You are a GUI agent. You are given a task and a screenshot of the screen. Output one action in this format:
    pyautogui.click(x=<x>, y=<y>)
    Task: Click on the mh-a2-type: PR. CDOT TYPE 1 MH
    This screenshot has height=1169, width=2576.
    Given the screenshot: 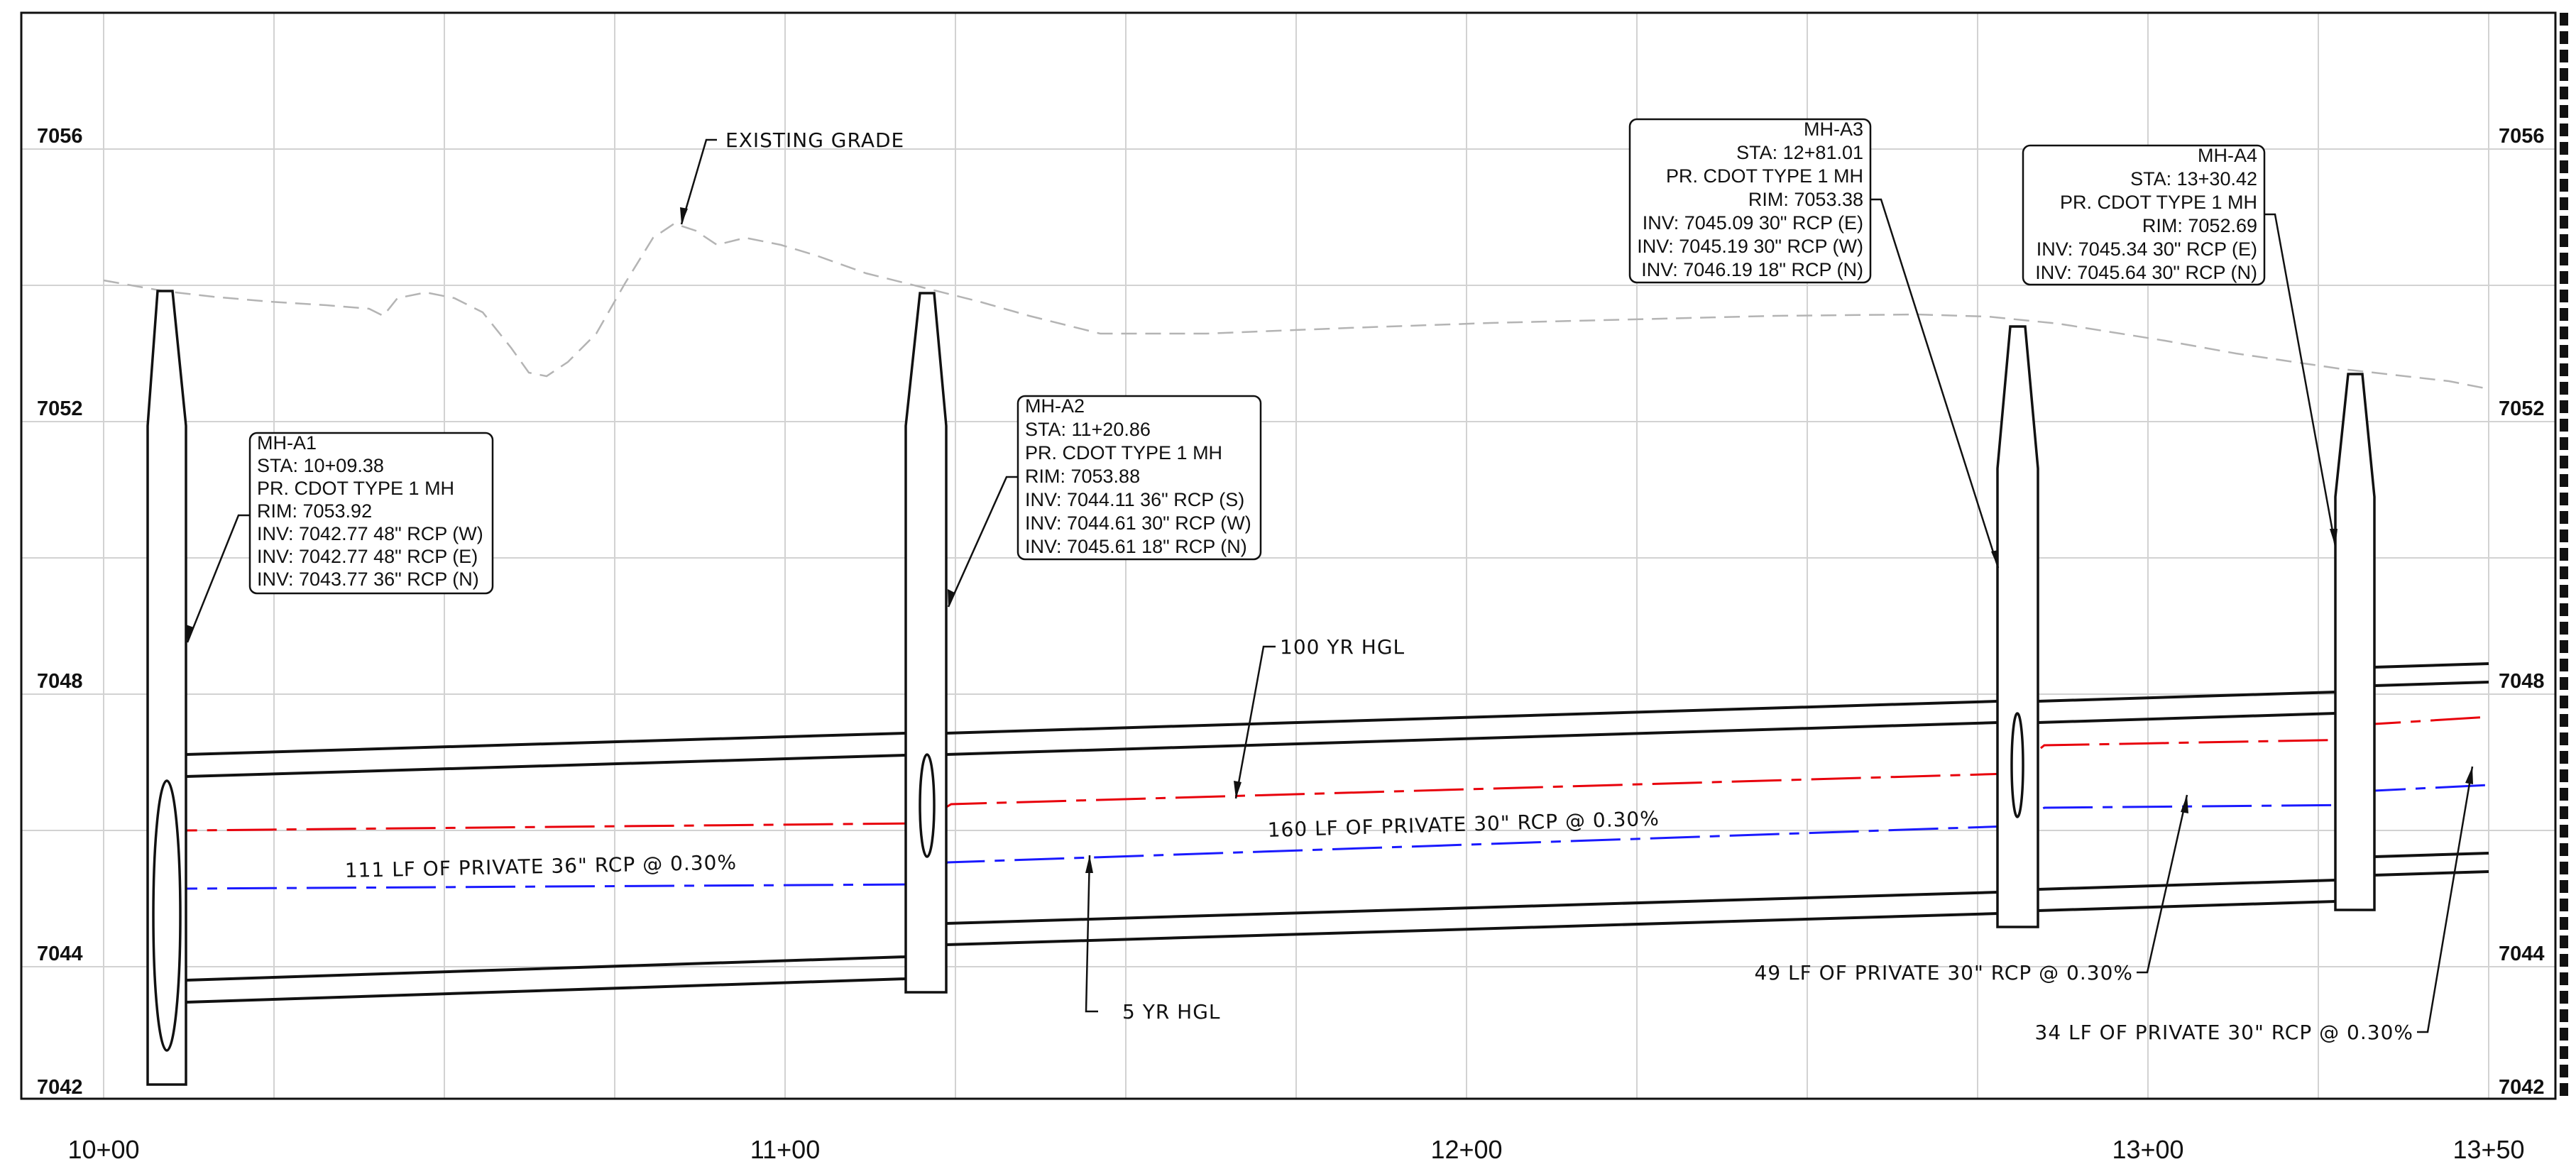 What is the action you would take?
    pyautogui.click(x=1123, y=453)
    